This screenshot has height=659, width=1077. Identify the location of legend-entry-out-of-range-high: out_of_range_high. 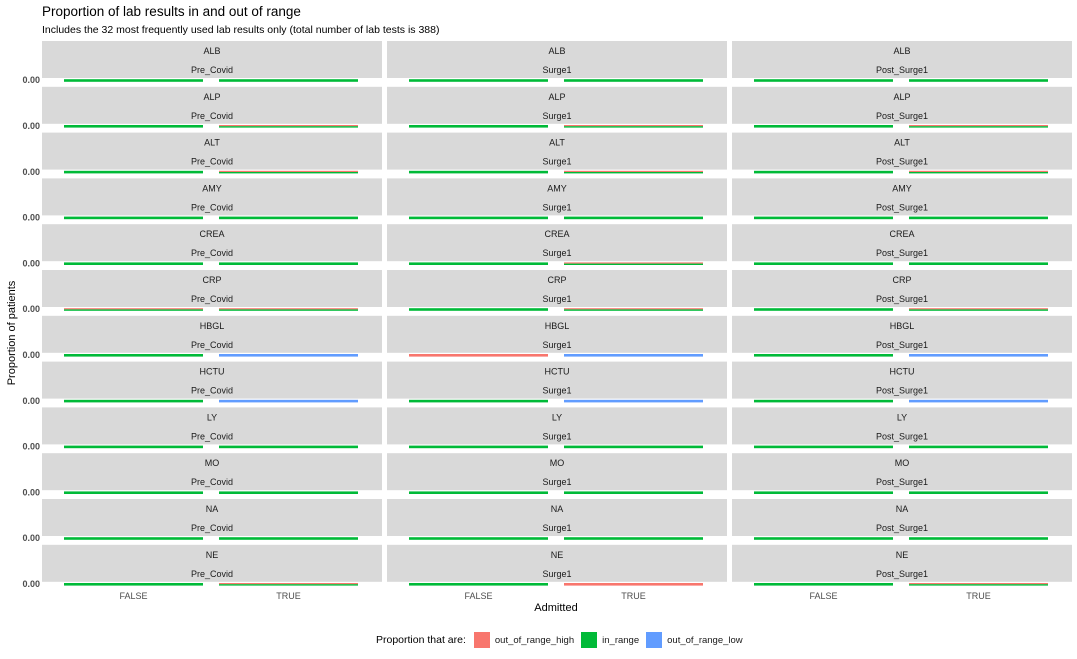
(523, 640).